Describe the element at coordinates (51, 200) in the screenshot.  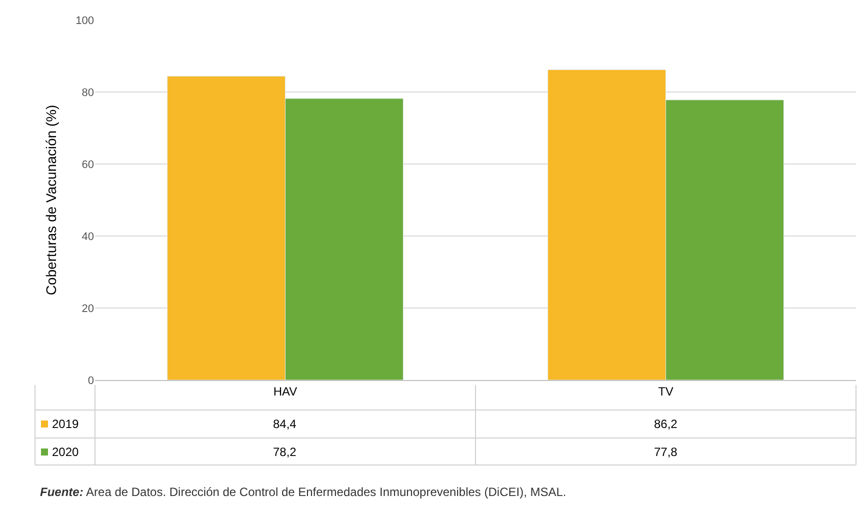
I see `y-axis-title: Coberturas de Vacunación (%)` at that location.